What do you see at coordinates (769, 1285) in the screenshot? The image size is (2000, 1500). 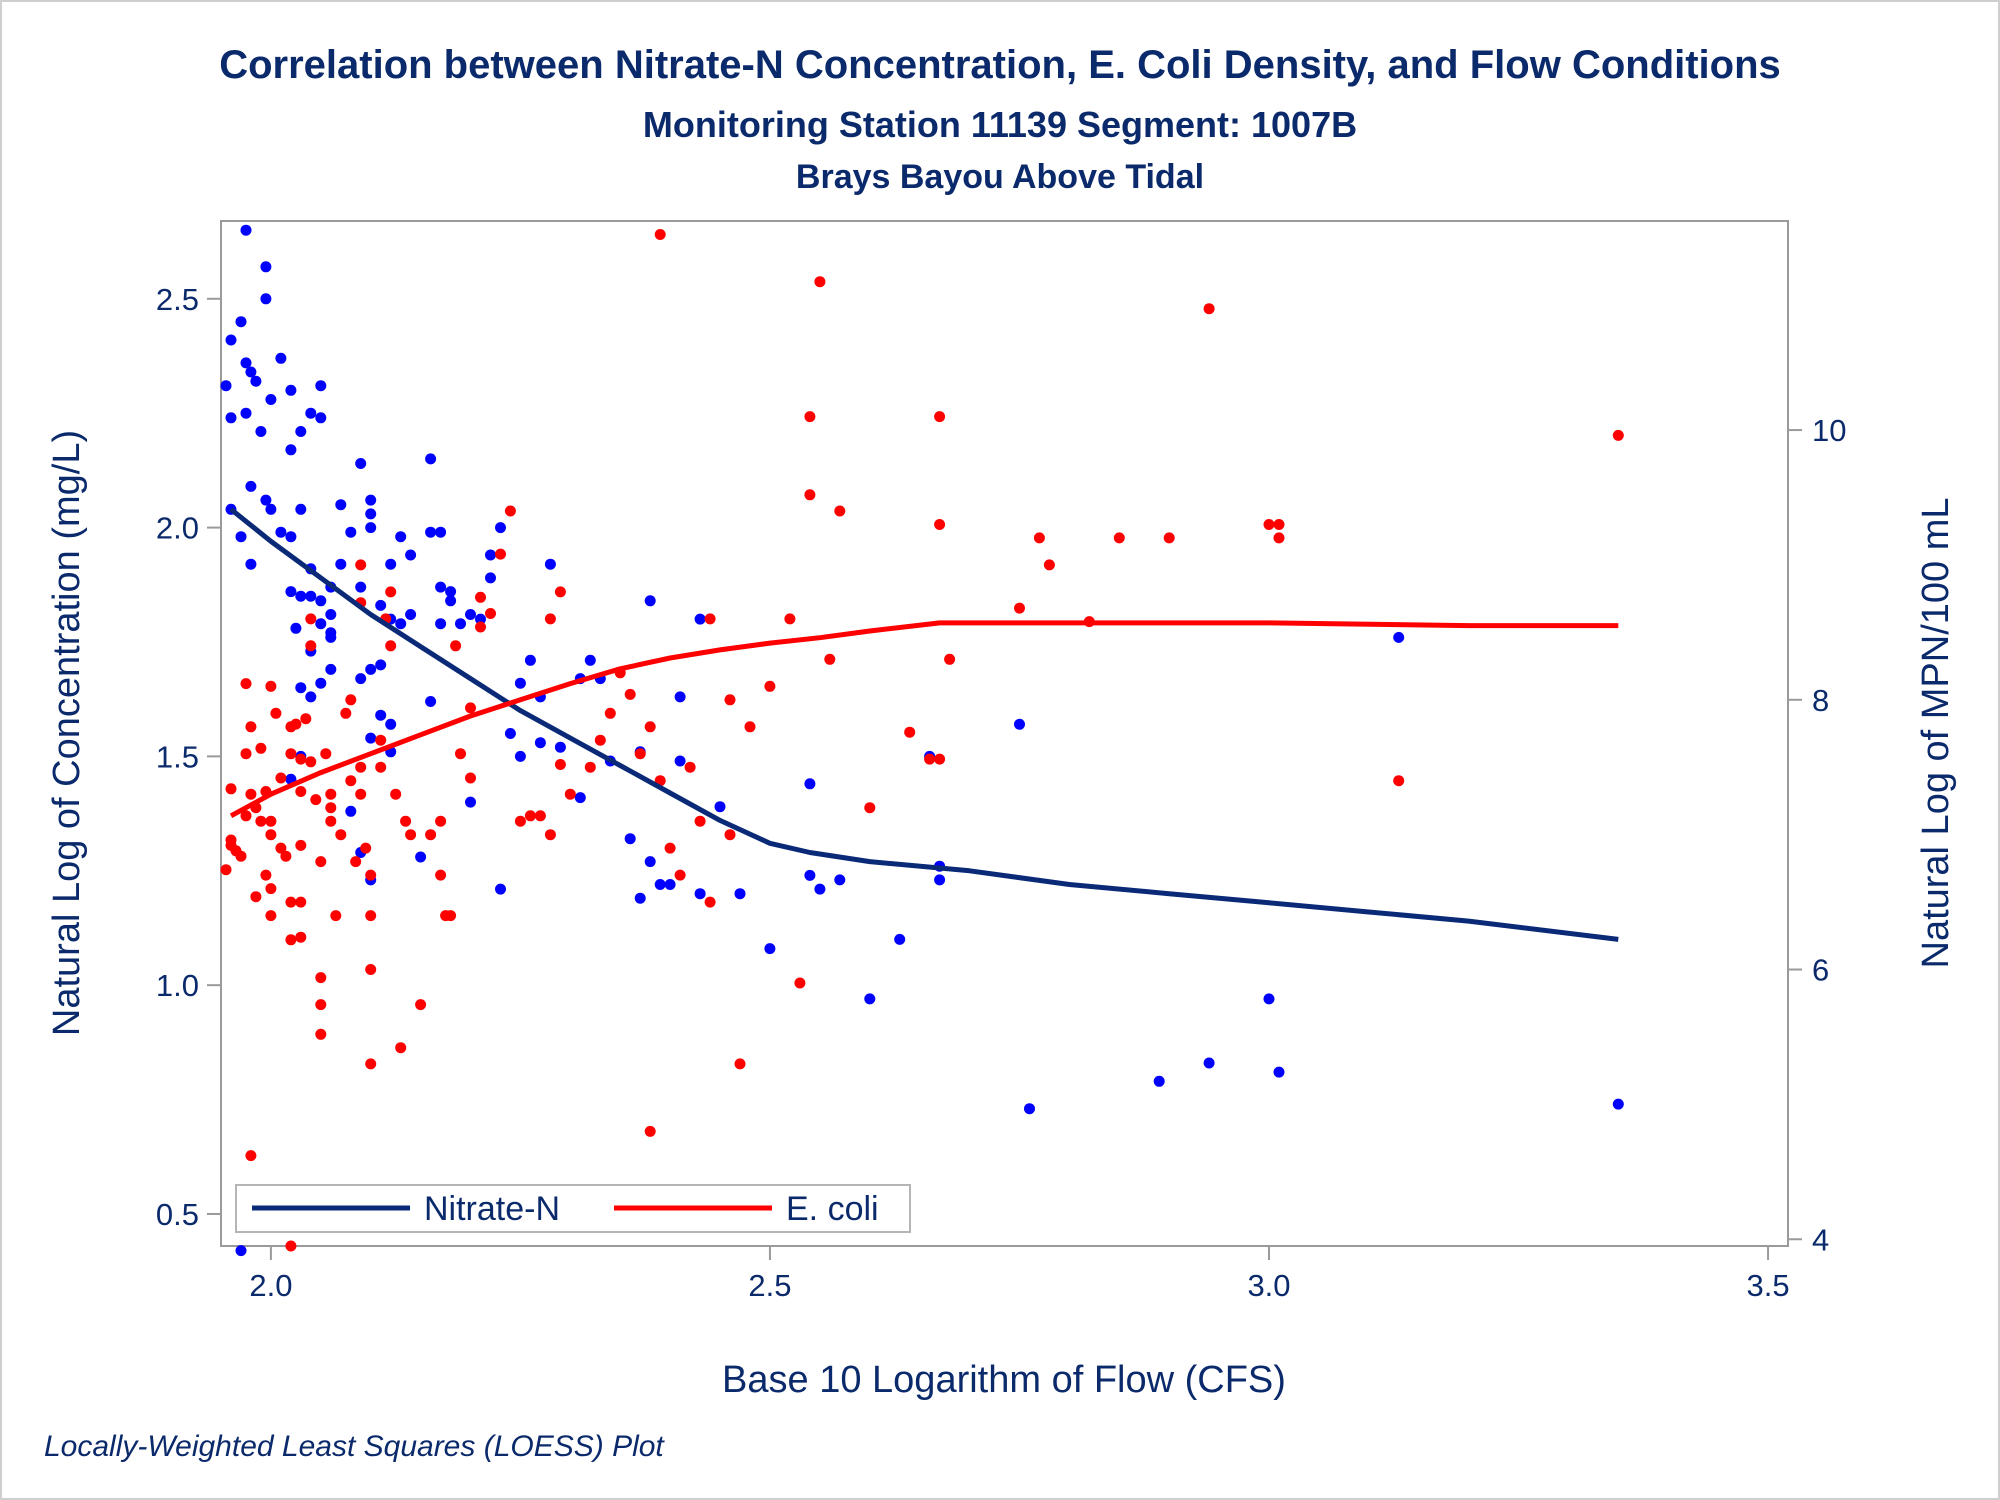 I see `x-tick-label: 2.5` at bounding box center [769, 1285].